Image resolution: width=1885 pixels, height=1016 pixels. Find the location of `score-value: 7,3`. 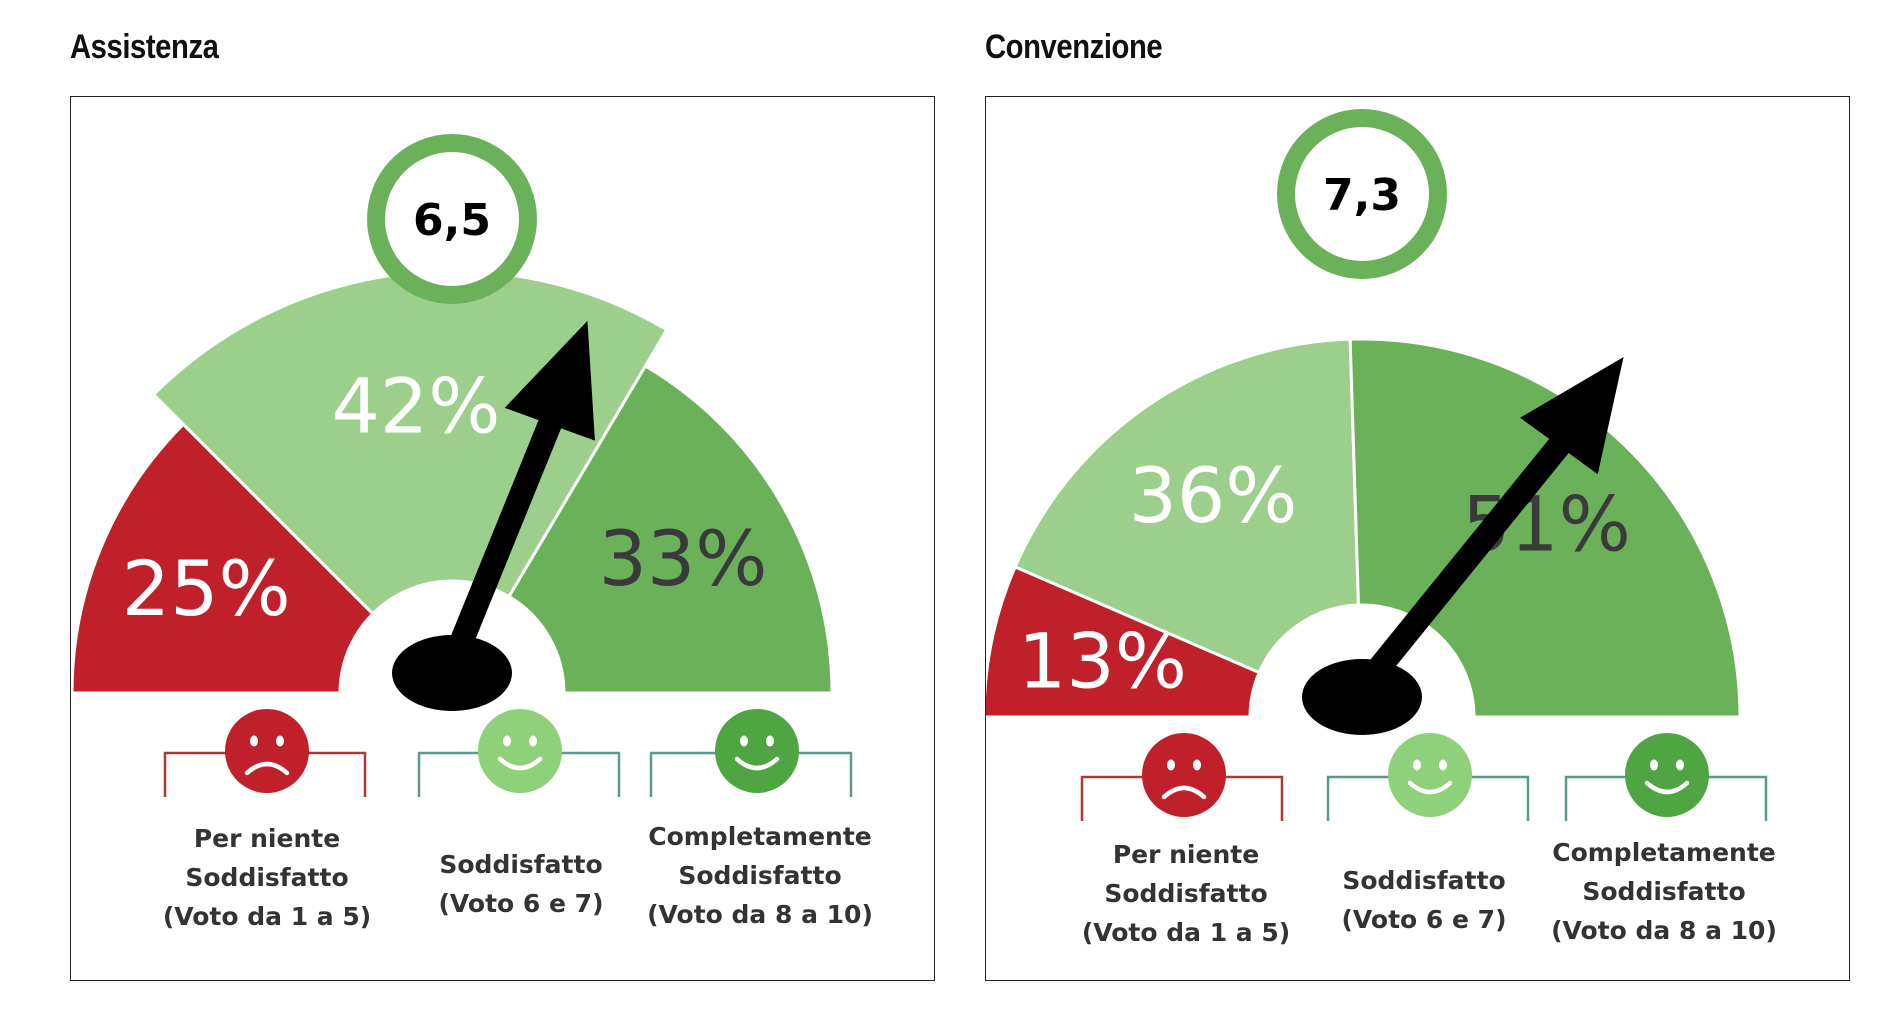

score-value: 7,3 is located at coordinates (1362, 195).